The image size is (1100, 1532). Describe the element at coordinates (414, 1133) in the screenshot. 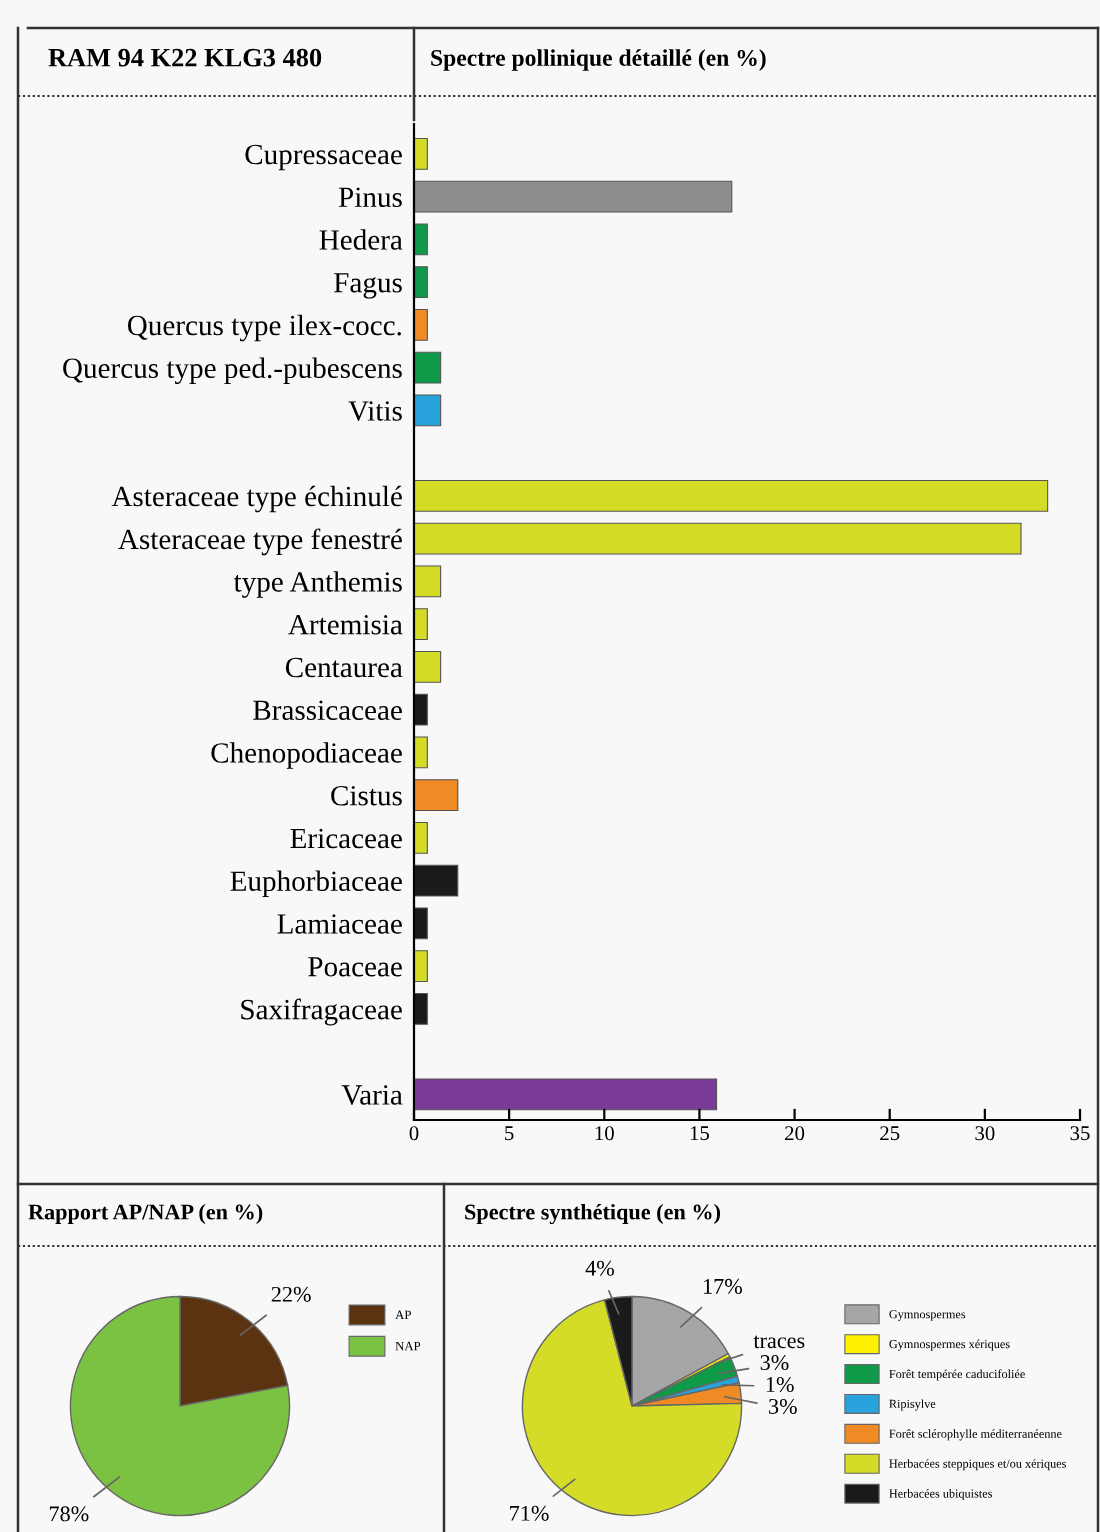

I see `x-tick-label: 0` at that location.